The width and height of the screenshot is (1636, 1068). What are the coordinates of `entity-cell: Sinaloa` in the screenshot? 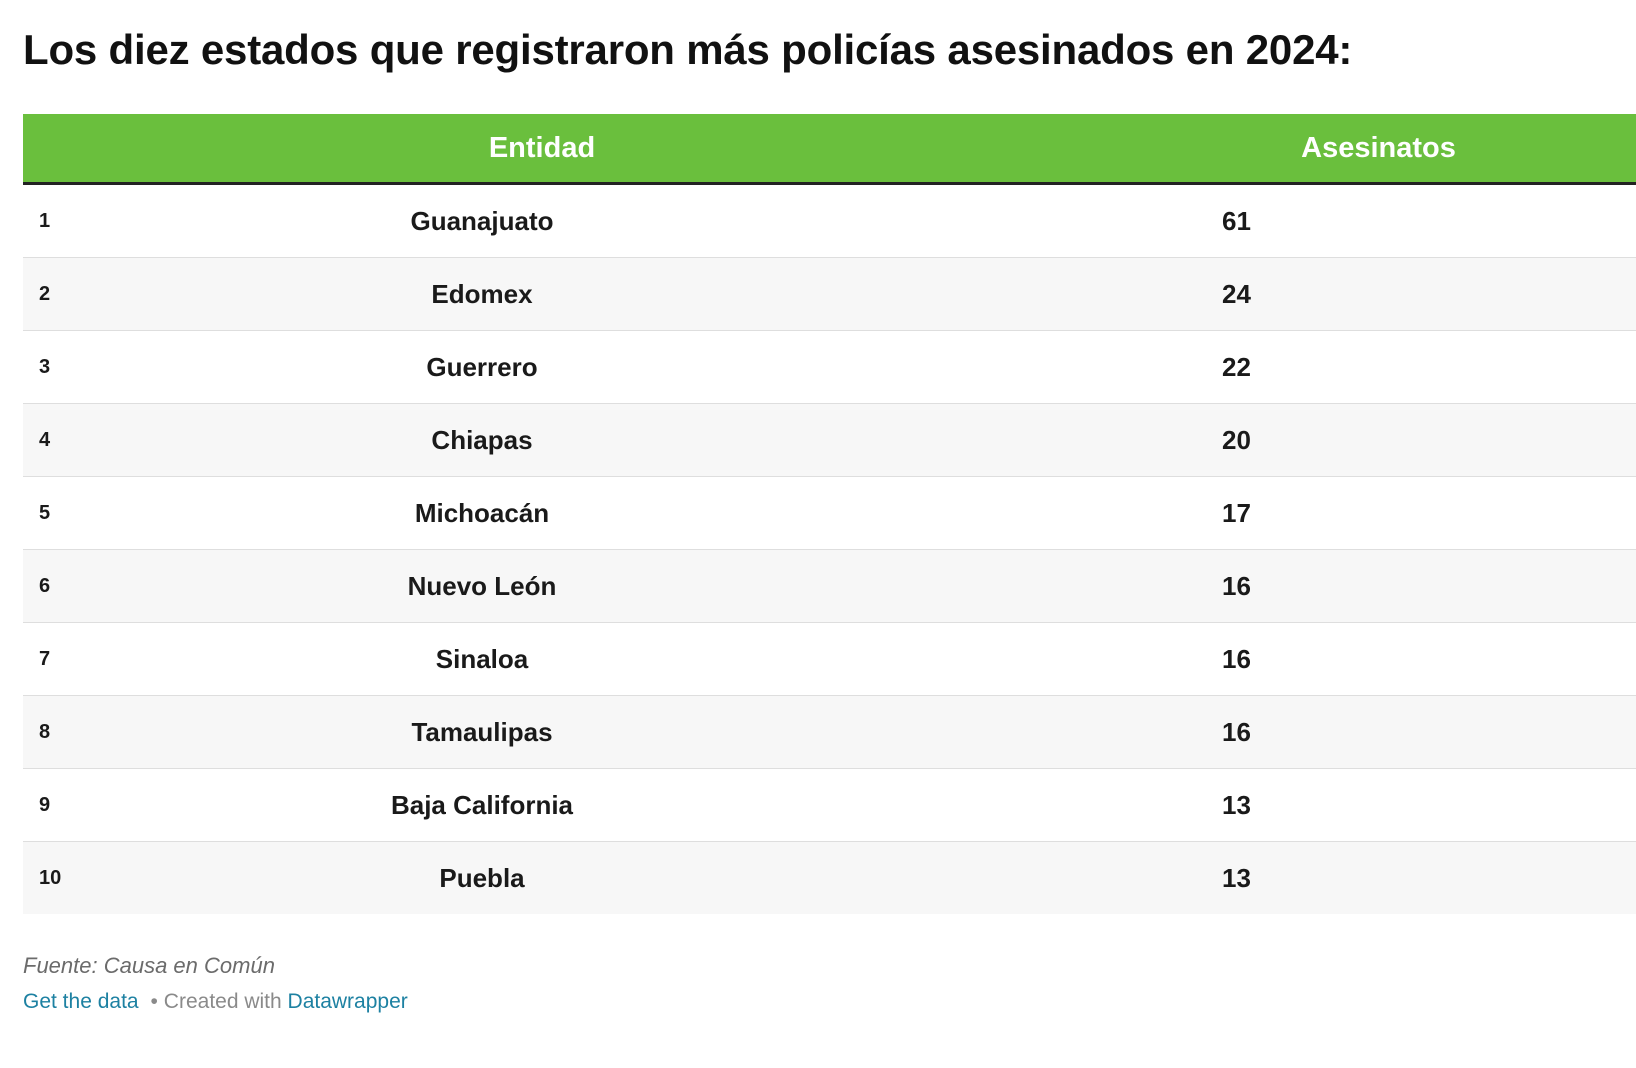 It's located at (482, 658).